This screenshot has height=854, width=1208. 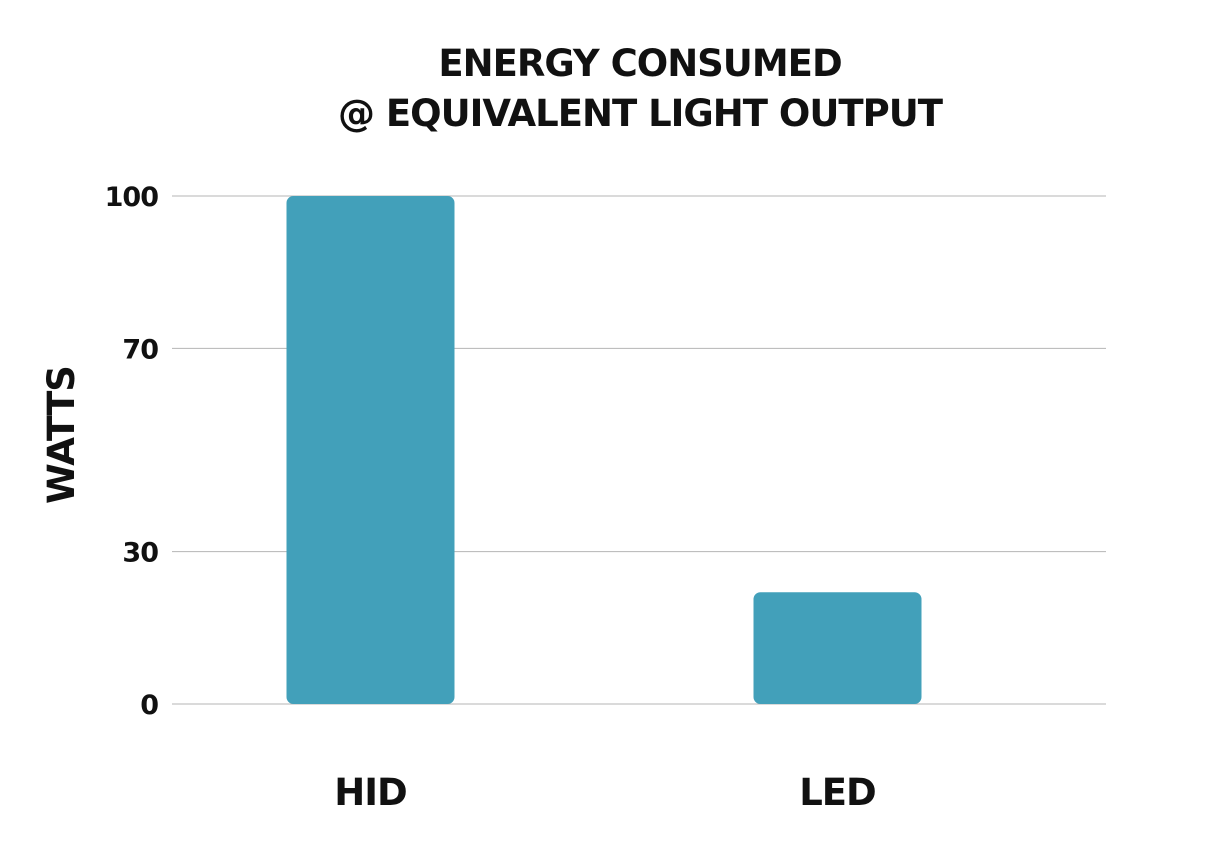 I want to click on chart-title-line-2: @ EQUIVALENT LIGHT OUTPUT, so click(x=641, y=113).